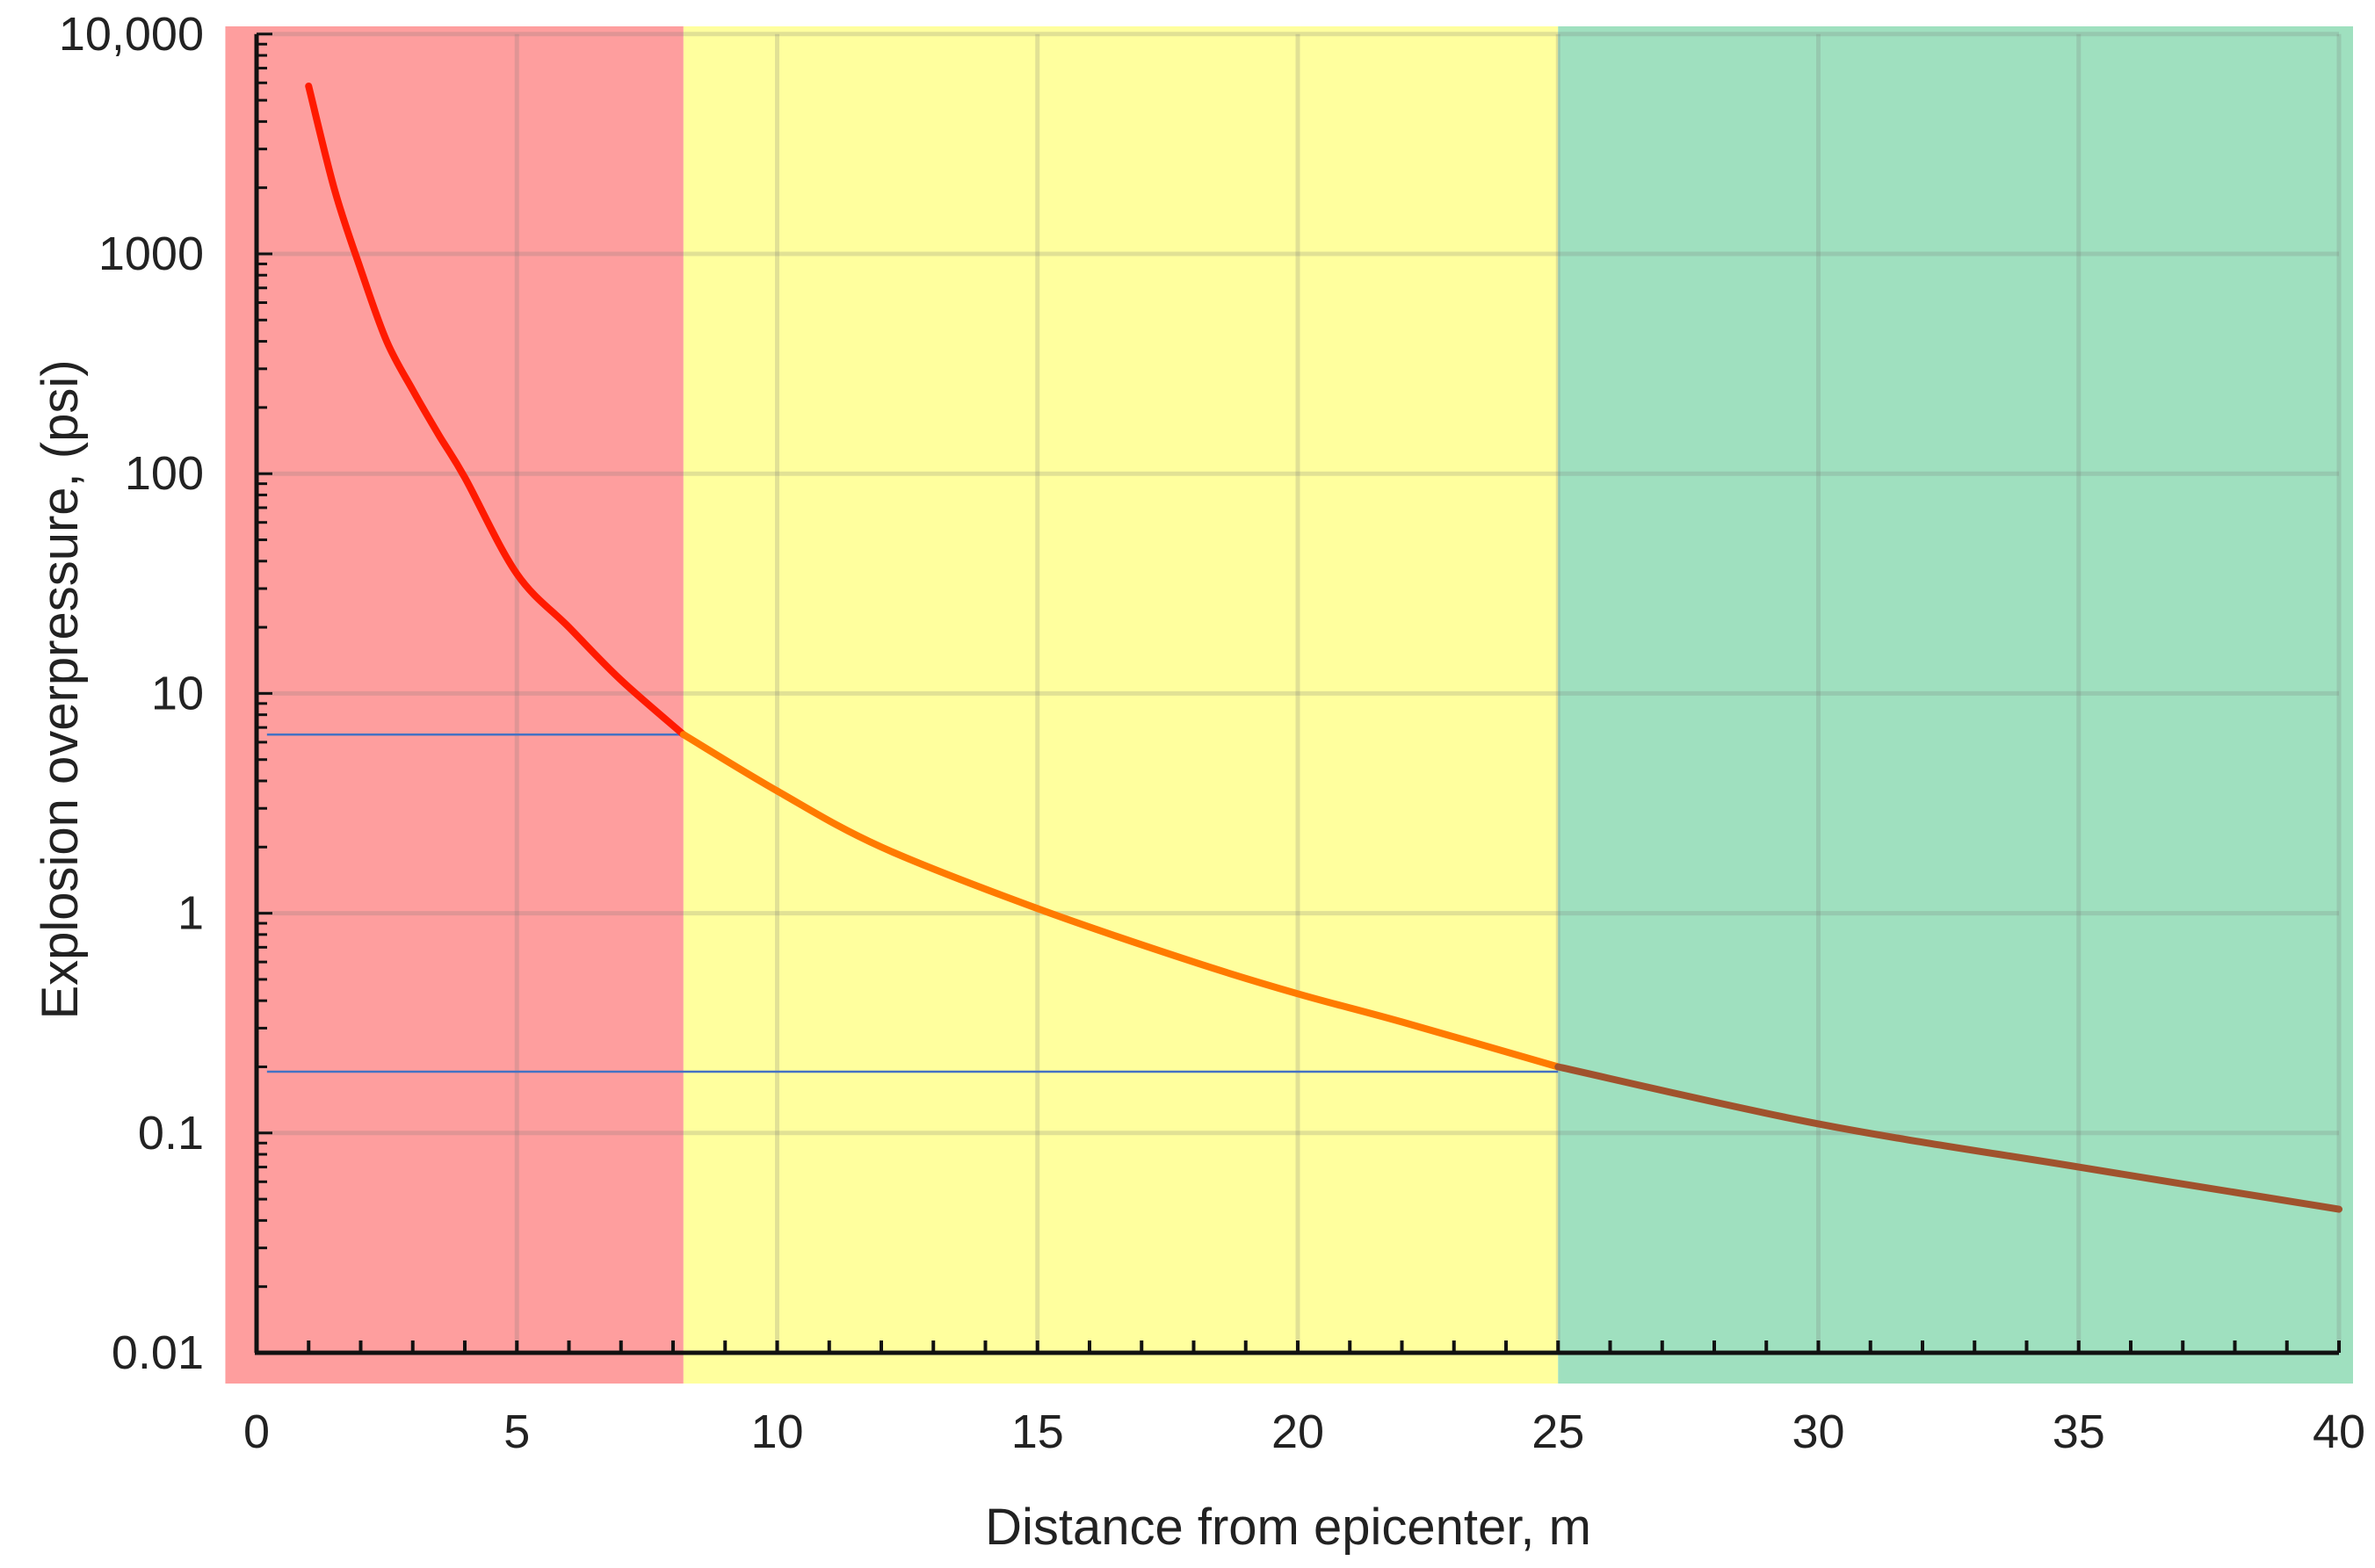  Describe the element at coordinates (131, 35) in the screenshot. I see `y-tick-label: 10,000` at that location.